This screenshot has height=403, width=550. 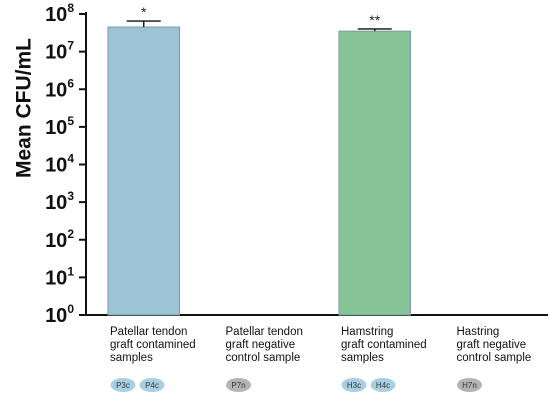 What do you see at coordinates (59, 314) in the screenshot?
I see `y-tick-label: 10⁰` at bounding box center [59, 314].